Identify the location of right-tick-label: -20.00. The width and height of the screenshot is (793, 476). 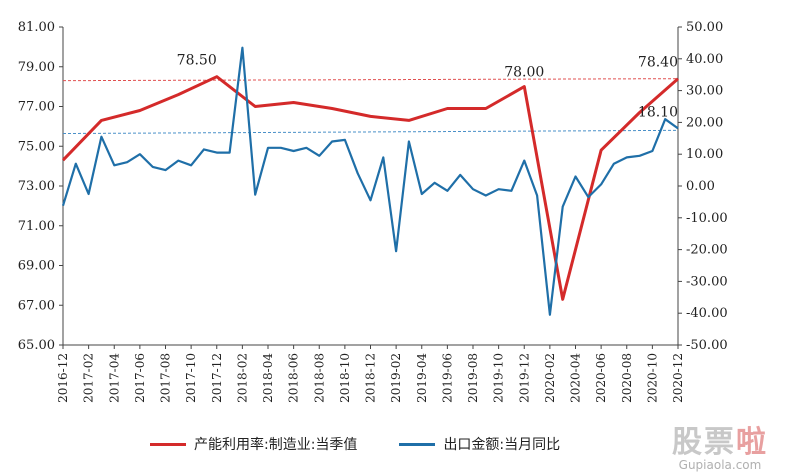
(707, 250).